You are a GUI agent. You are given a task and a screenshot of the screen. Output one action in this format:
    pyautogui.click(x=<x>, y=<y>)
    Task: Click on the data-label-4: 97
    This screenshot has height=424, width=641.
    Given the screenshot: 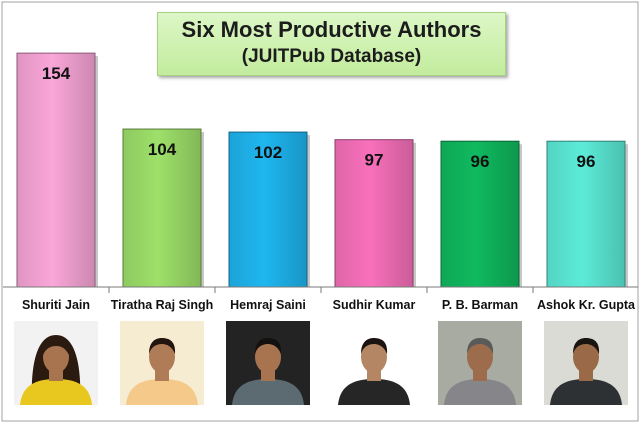 What is the action you would take?
    pyautogui.click(x=374, y=160)
    